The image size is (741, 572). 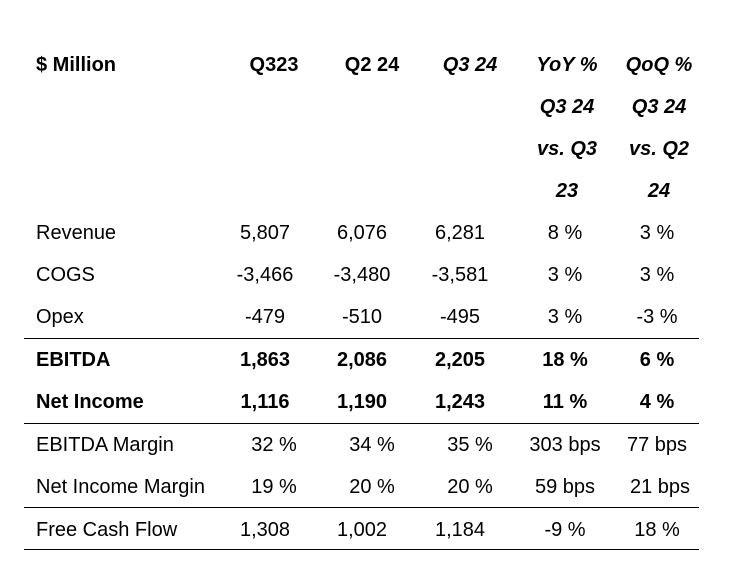 What do you see at coordinates (460, 530) in the screenshot?
I see `cell-free-cash-flow-q324: 1,184` at bounding box center [460, 530].